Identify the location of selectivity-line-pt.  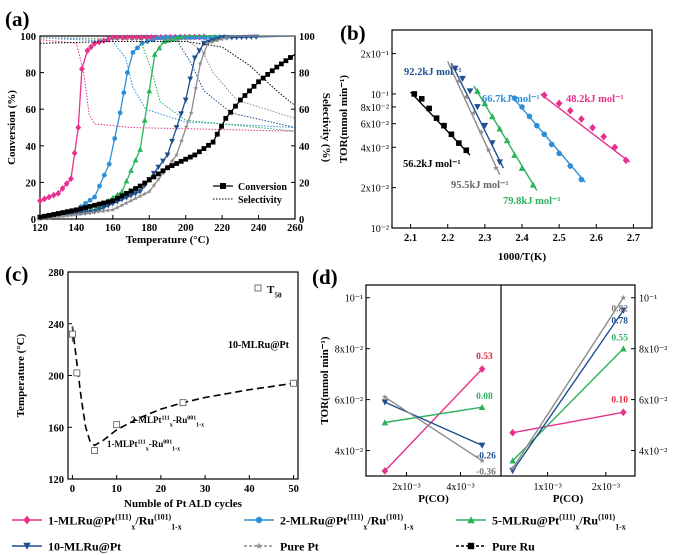
(167, 78).